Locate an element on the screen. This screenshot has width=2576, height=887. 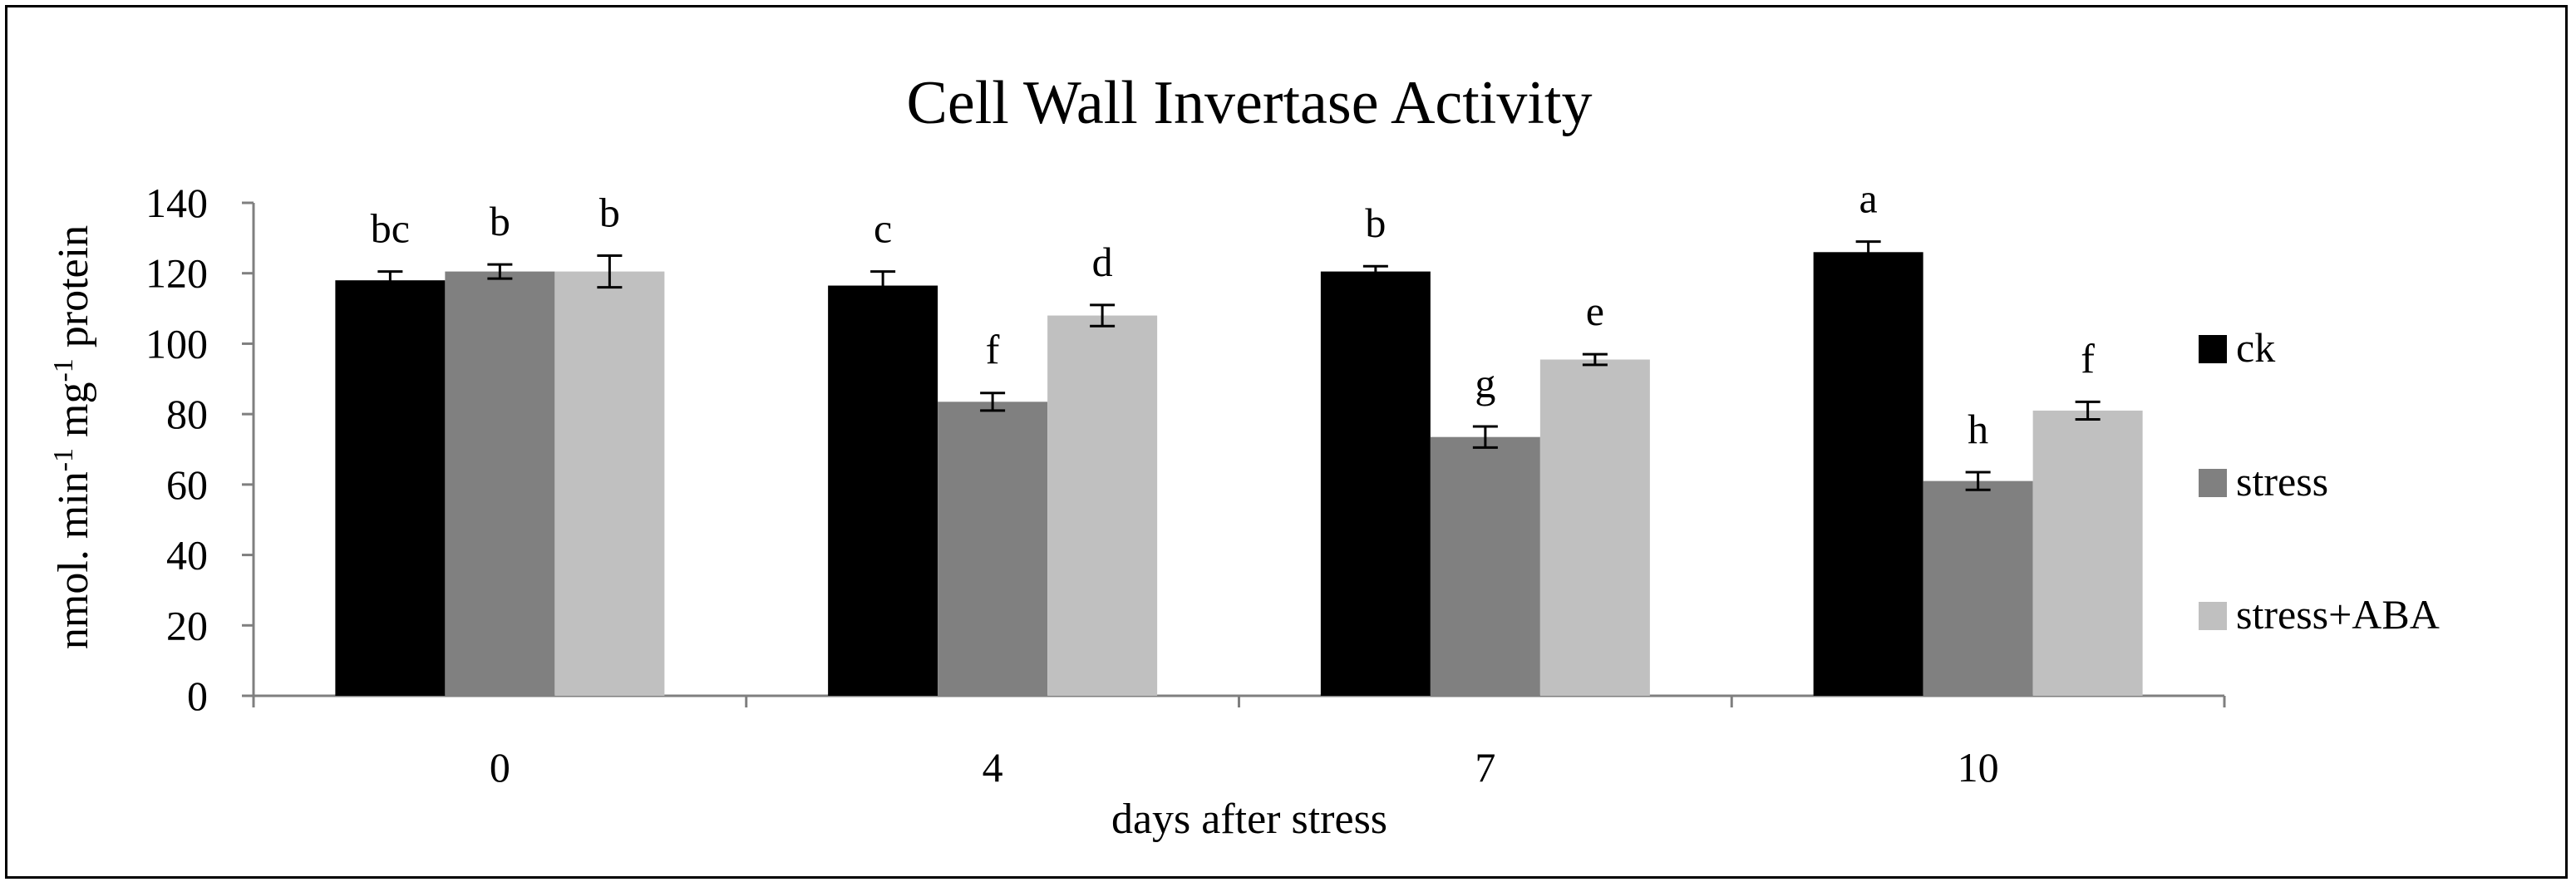
y-tick-label: 60 is located at coordinates (187, 484).